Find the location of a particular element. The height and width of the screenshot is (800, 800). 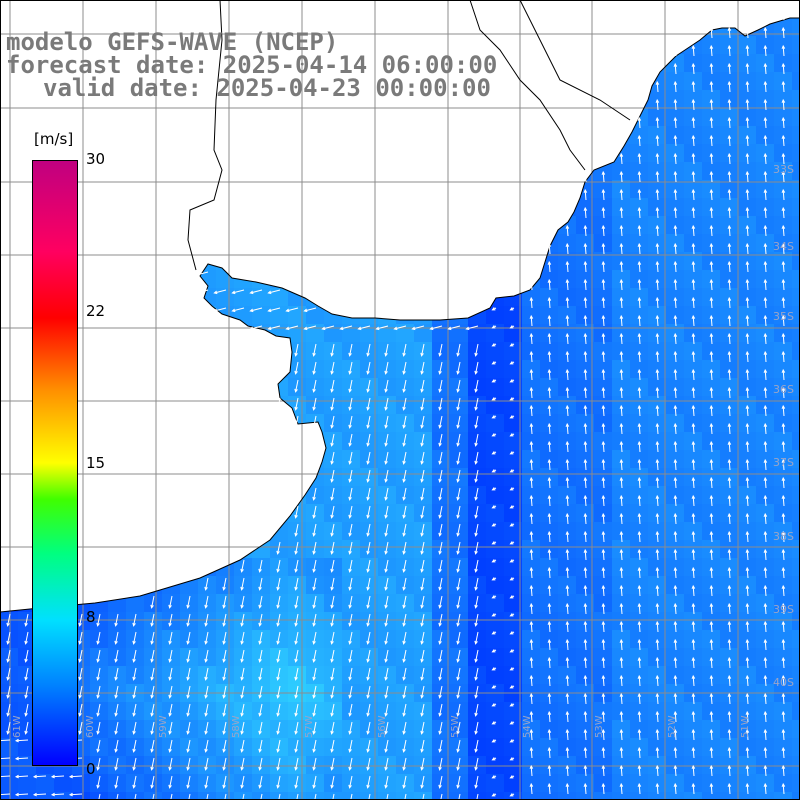

lat-label: 36S is located at coordinates (783, 389).